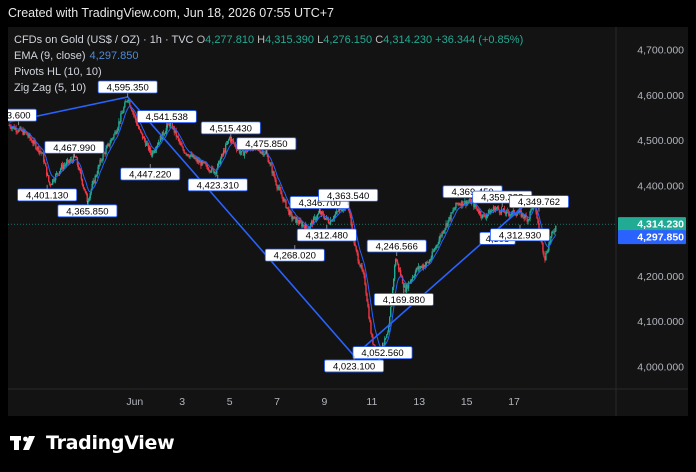 This screenshot has width=696, height=472. I want to click on pivot-text: 4,365.850, so click(87, 211).